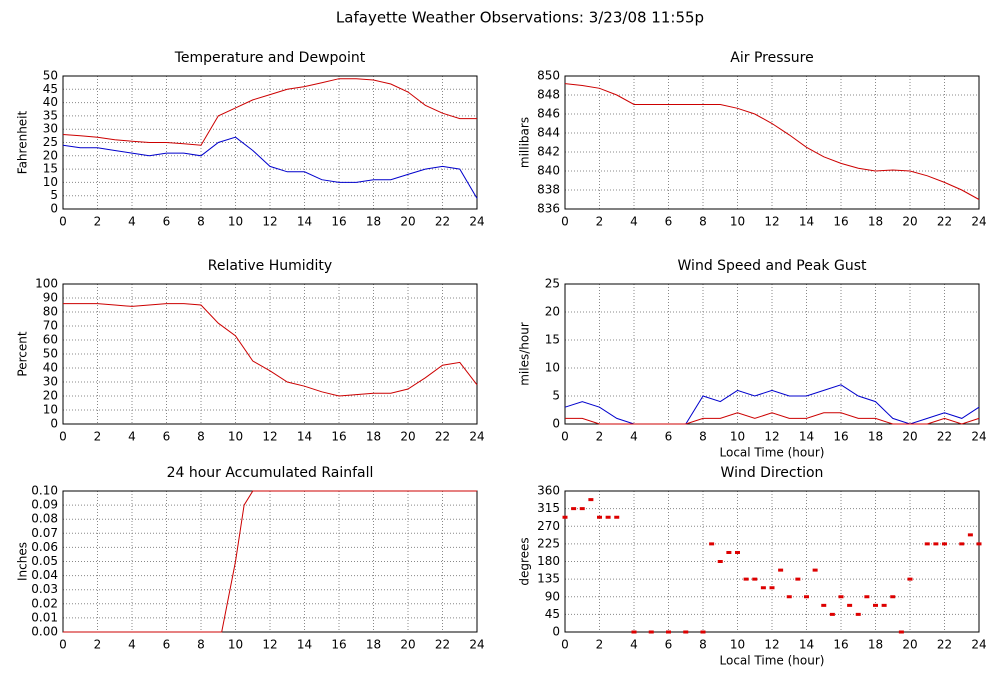 This screenshot has height=680, width=1000. I want to click on y-tick-label: 842, so click(548, 152).